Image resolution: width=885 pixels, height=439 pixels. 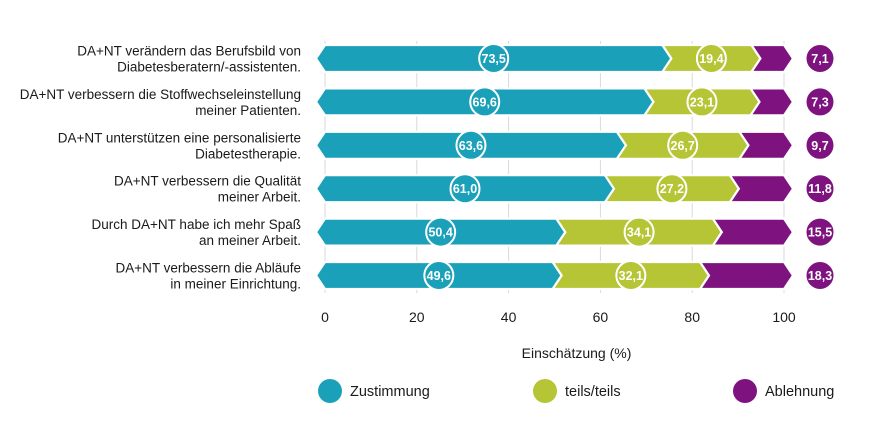 I want to click on data-label: 7,3, so click(x=819, y=102).